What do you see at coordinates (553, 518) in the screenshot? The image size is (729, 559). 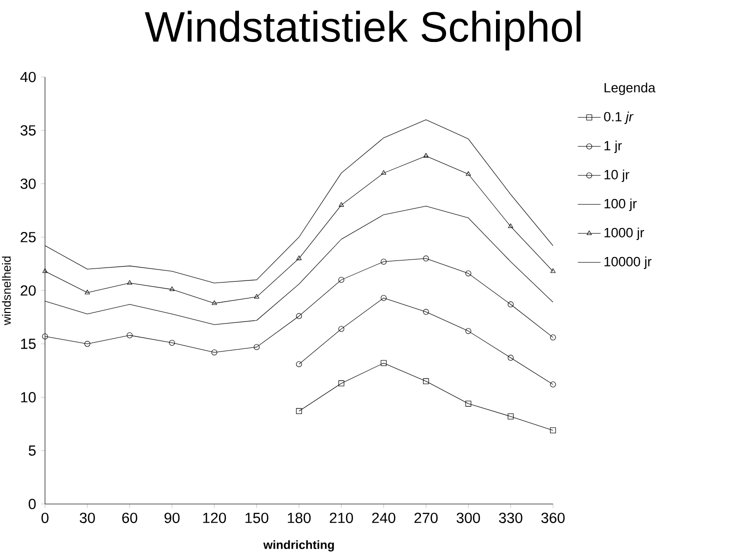 I see `x-tick-label: 360` at bounding box center [553, 518].